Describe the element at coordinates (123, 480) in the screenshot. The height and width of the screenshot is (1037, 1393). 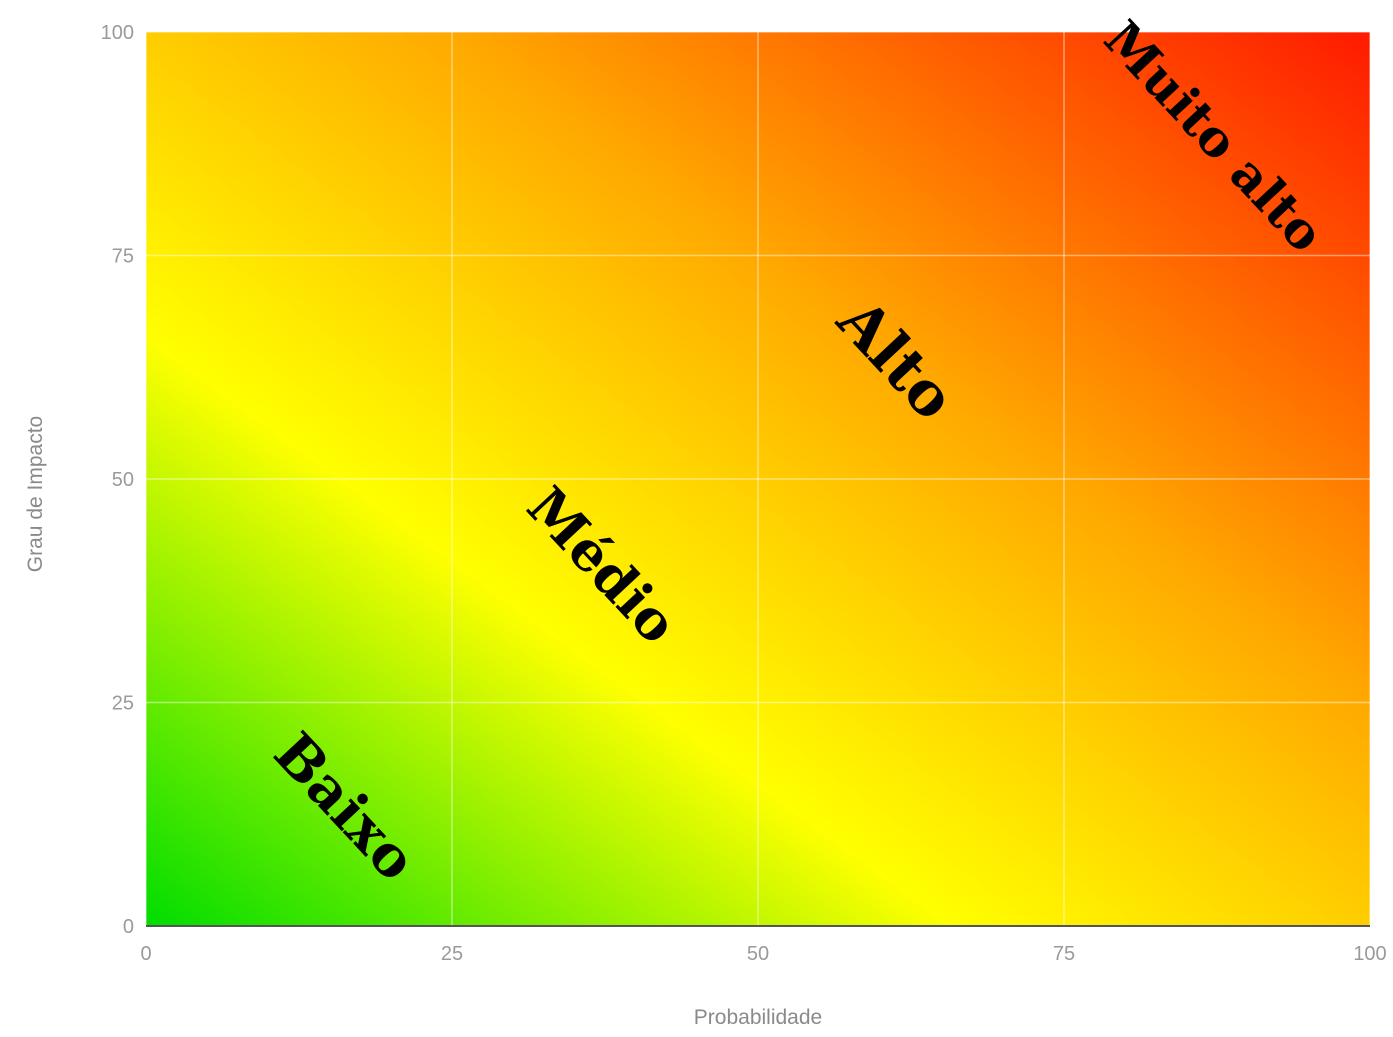
I see `y-tick-label: 50` at that location.